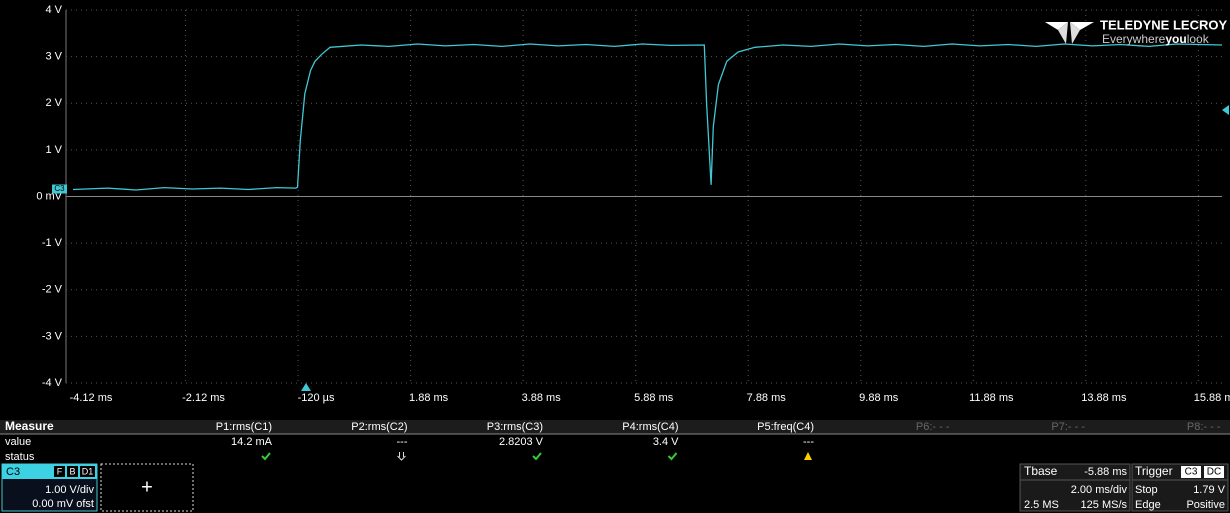  Describe the element at coordinates (785, 427) in the screenshot. I see `param-name: P5:freq(C4)` at that location.